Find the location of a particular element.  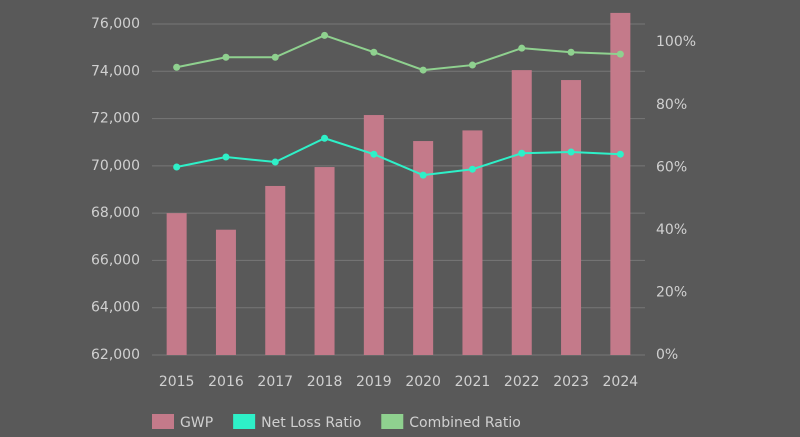

y-tick-label: 72,000 is located at coordinates (115, 119).